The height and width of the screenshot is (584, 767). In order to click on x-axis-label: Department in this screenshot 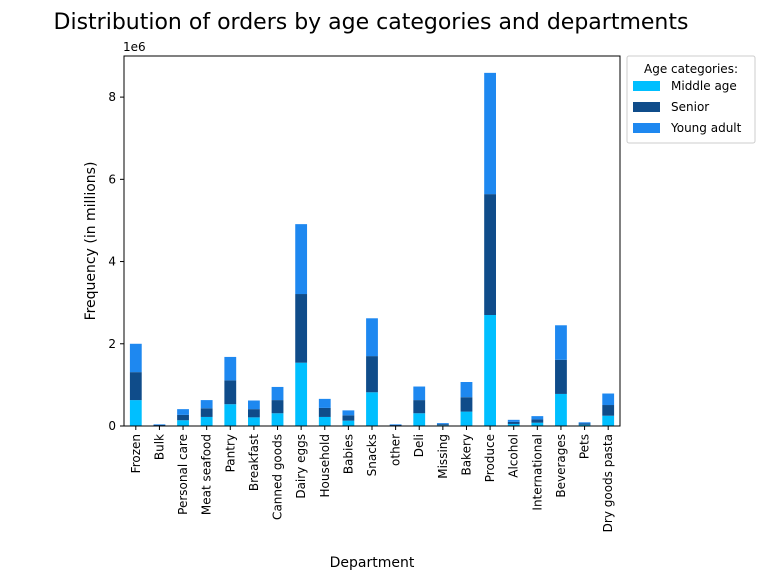, I will do `click(372, 563)`.